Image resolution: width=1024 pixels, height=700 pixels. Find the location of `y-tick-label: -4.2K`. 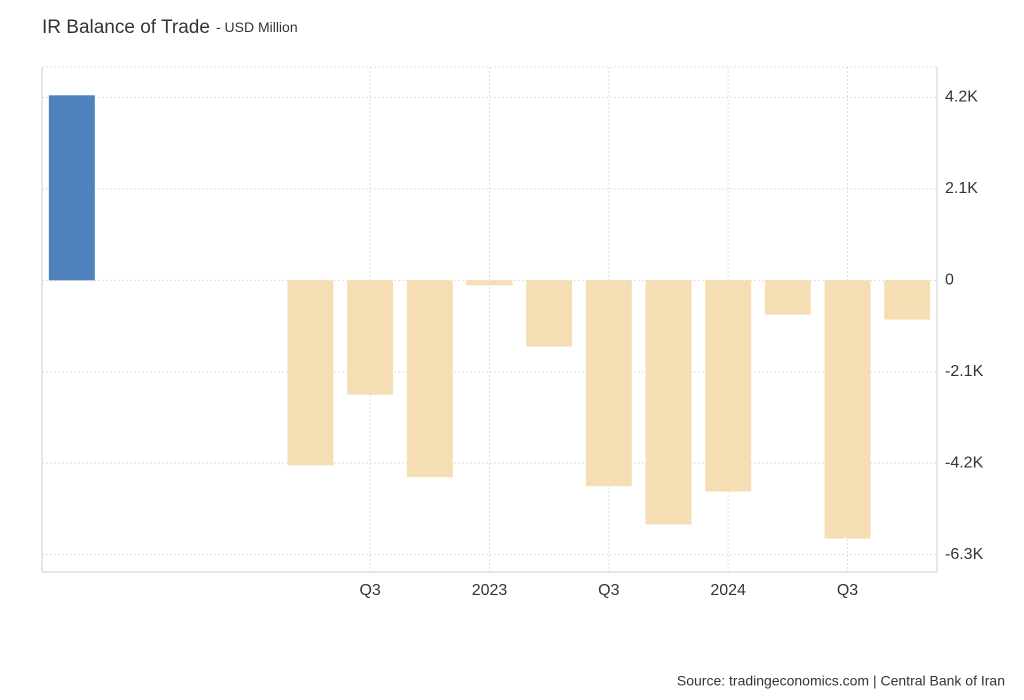

y-tick-label: -4.2K is located at coordinates (964, 462).